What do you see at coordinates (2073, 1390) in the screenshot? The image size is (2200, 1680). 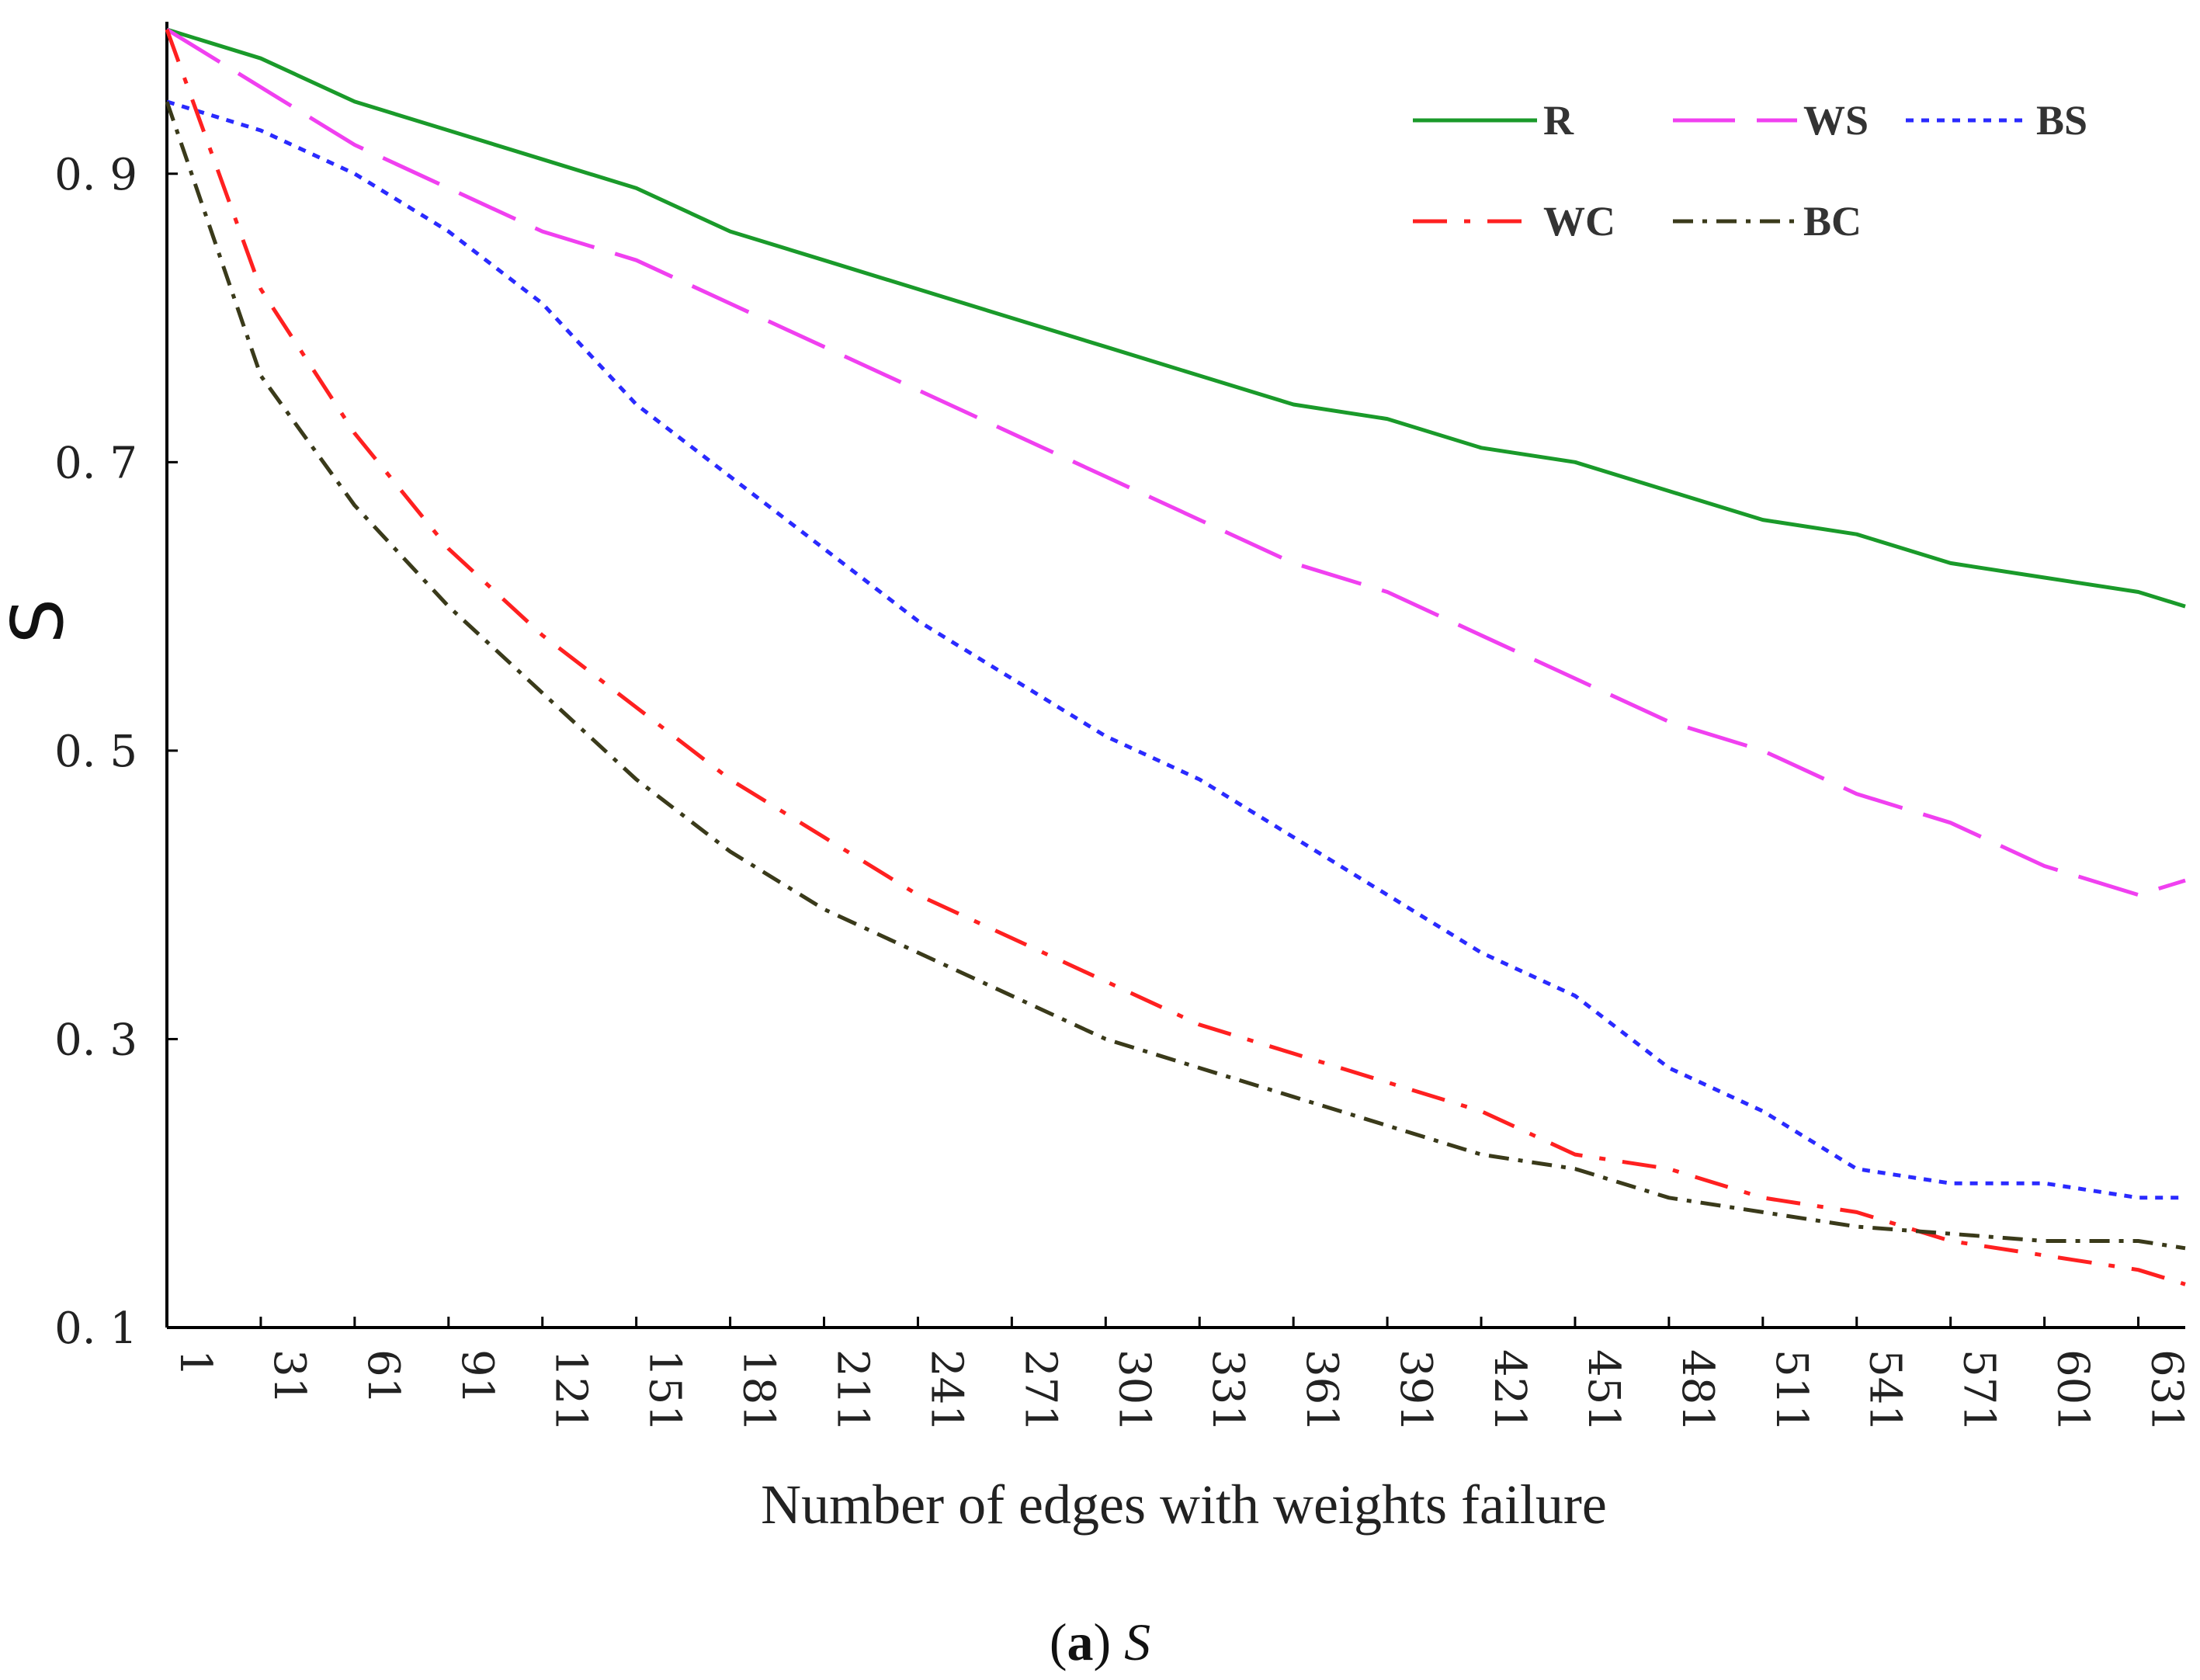 I see `x-tick-label: 601` at bounding box center [2073, 1390].